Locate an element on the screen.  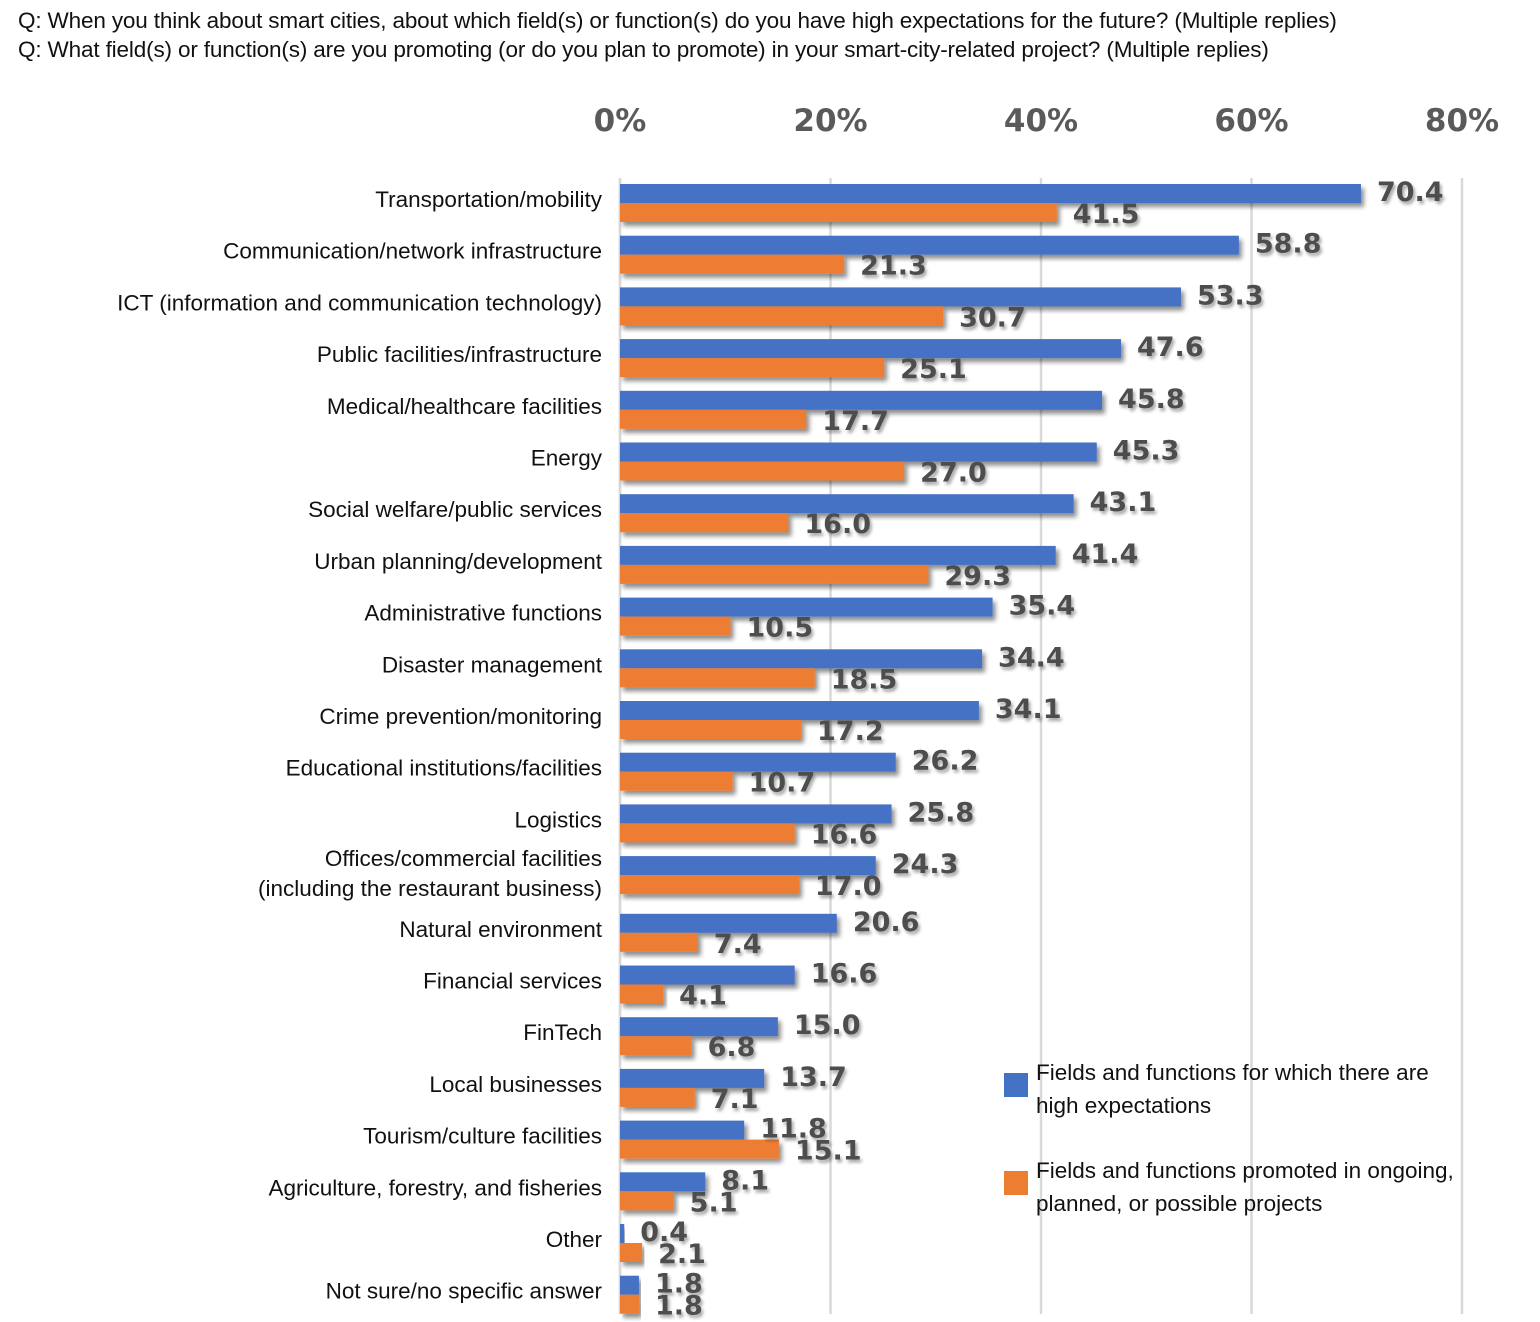
value-label-high-expectations: 20.6 is located at coordinates (886, 922).